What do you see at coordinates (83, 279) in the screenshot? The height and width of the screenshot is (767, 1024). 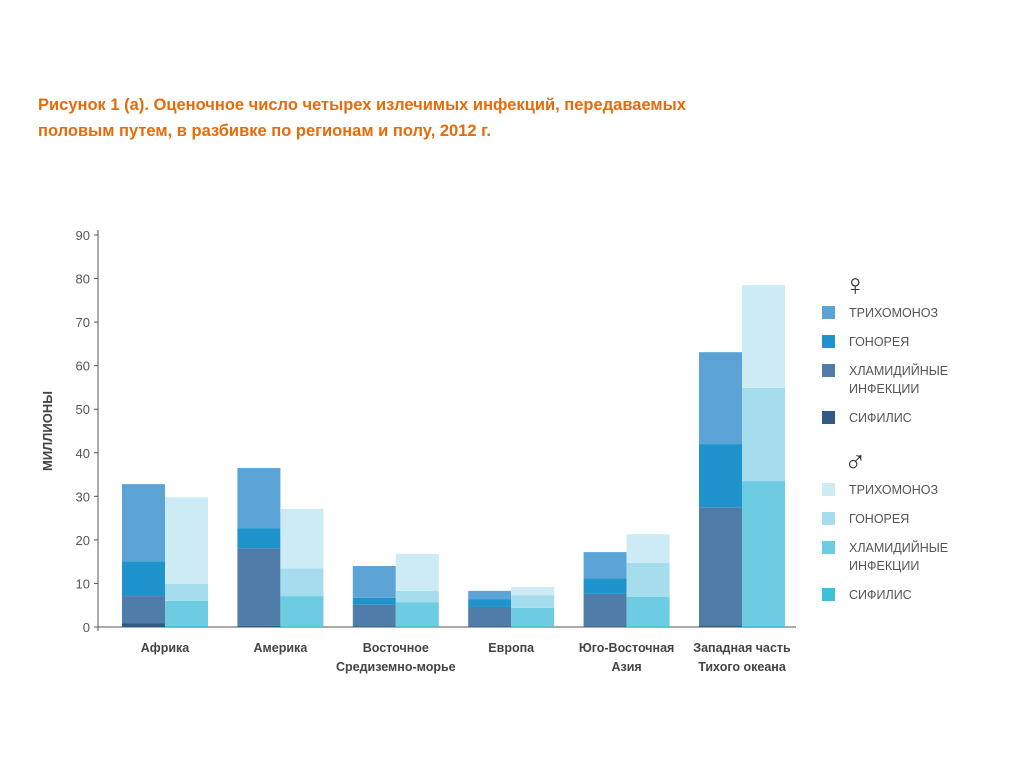 I see `y-tick-label: 80` at bounding box center [83, 279].